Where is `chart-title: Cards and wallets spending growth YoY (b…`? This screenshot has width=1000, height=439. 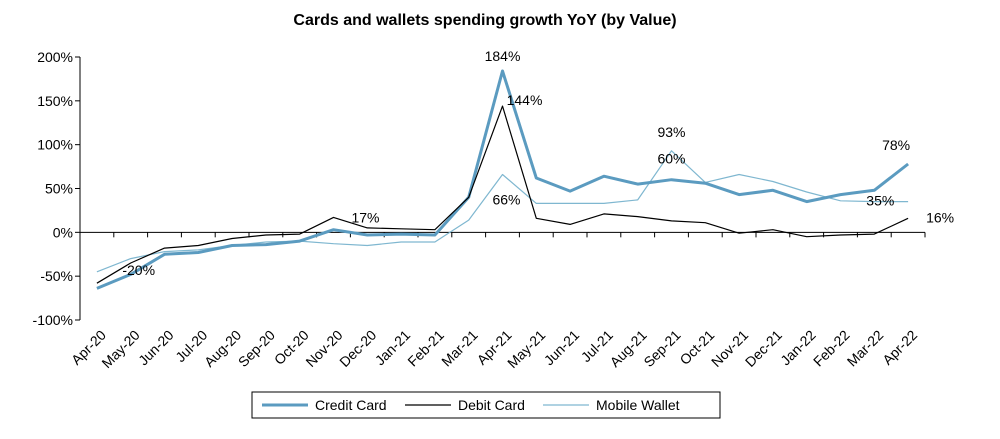
chart-title: Cards and wallets spending growth YoY (b… is located at coordinates (484, 20).